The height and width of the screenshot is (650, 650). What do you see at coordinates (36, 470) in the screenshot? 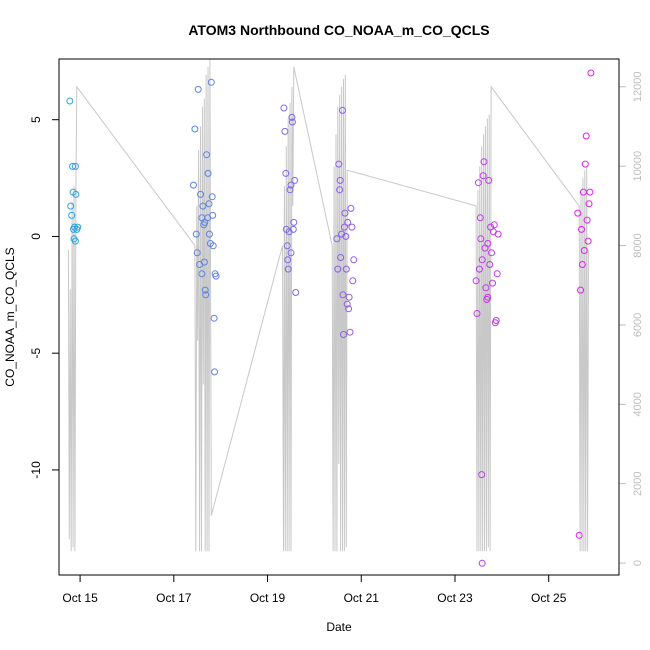
I see `y-tick-label: -10` at bounding box center [36, 470].